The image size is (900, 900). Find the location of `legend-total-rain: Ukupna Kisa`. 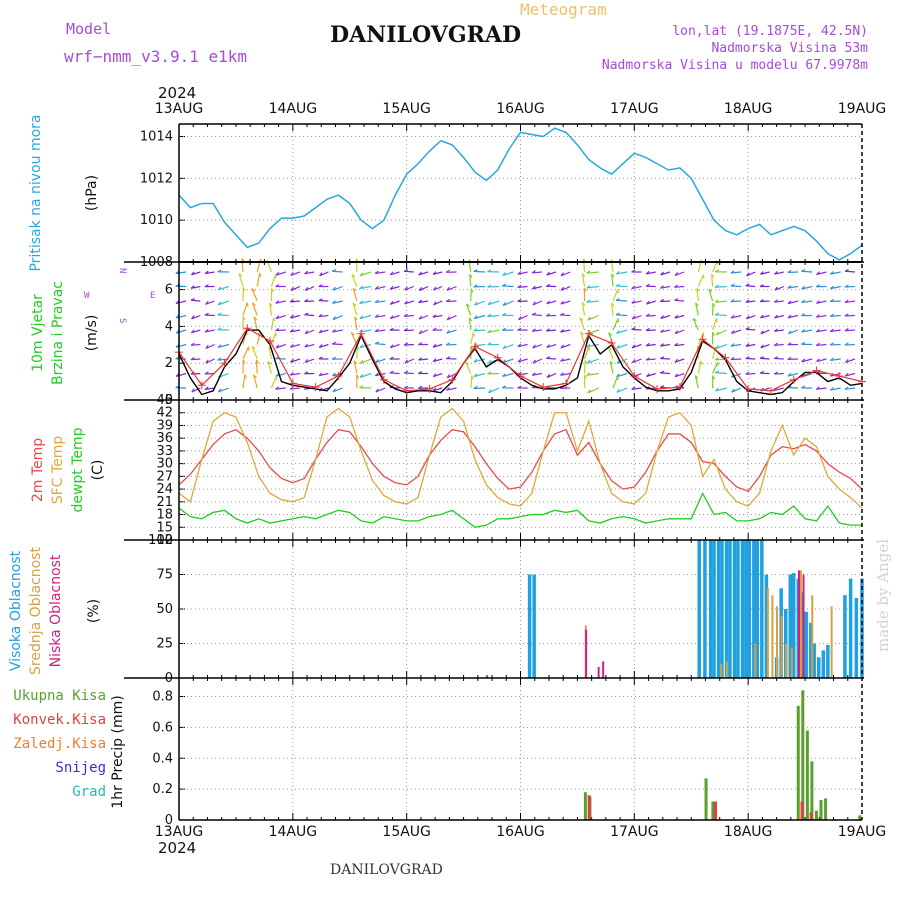

legend-total-rain: Ukupna Kisa is located at coordinates (59, 696).